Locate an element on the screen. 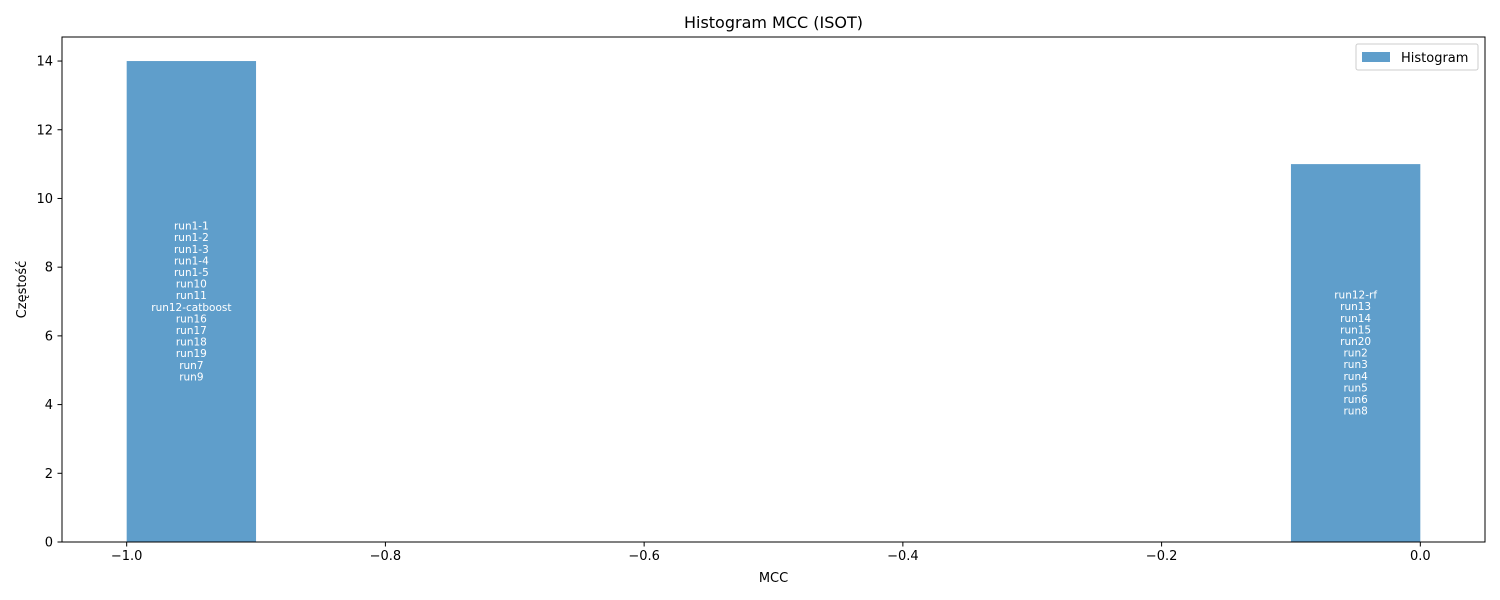  bar-run-label: run1-2 is located at coordinates (191, 238).